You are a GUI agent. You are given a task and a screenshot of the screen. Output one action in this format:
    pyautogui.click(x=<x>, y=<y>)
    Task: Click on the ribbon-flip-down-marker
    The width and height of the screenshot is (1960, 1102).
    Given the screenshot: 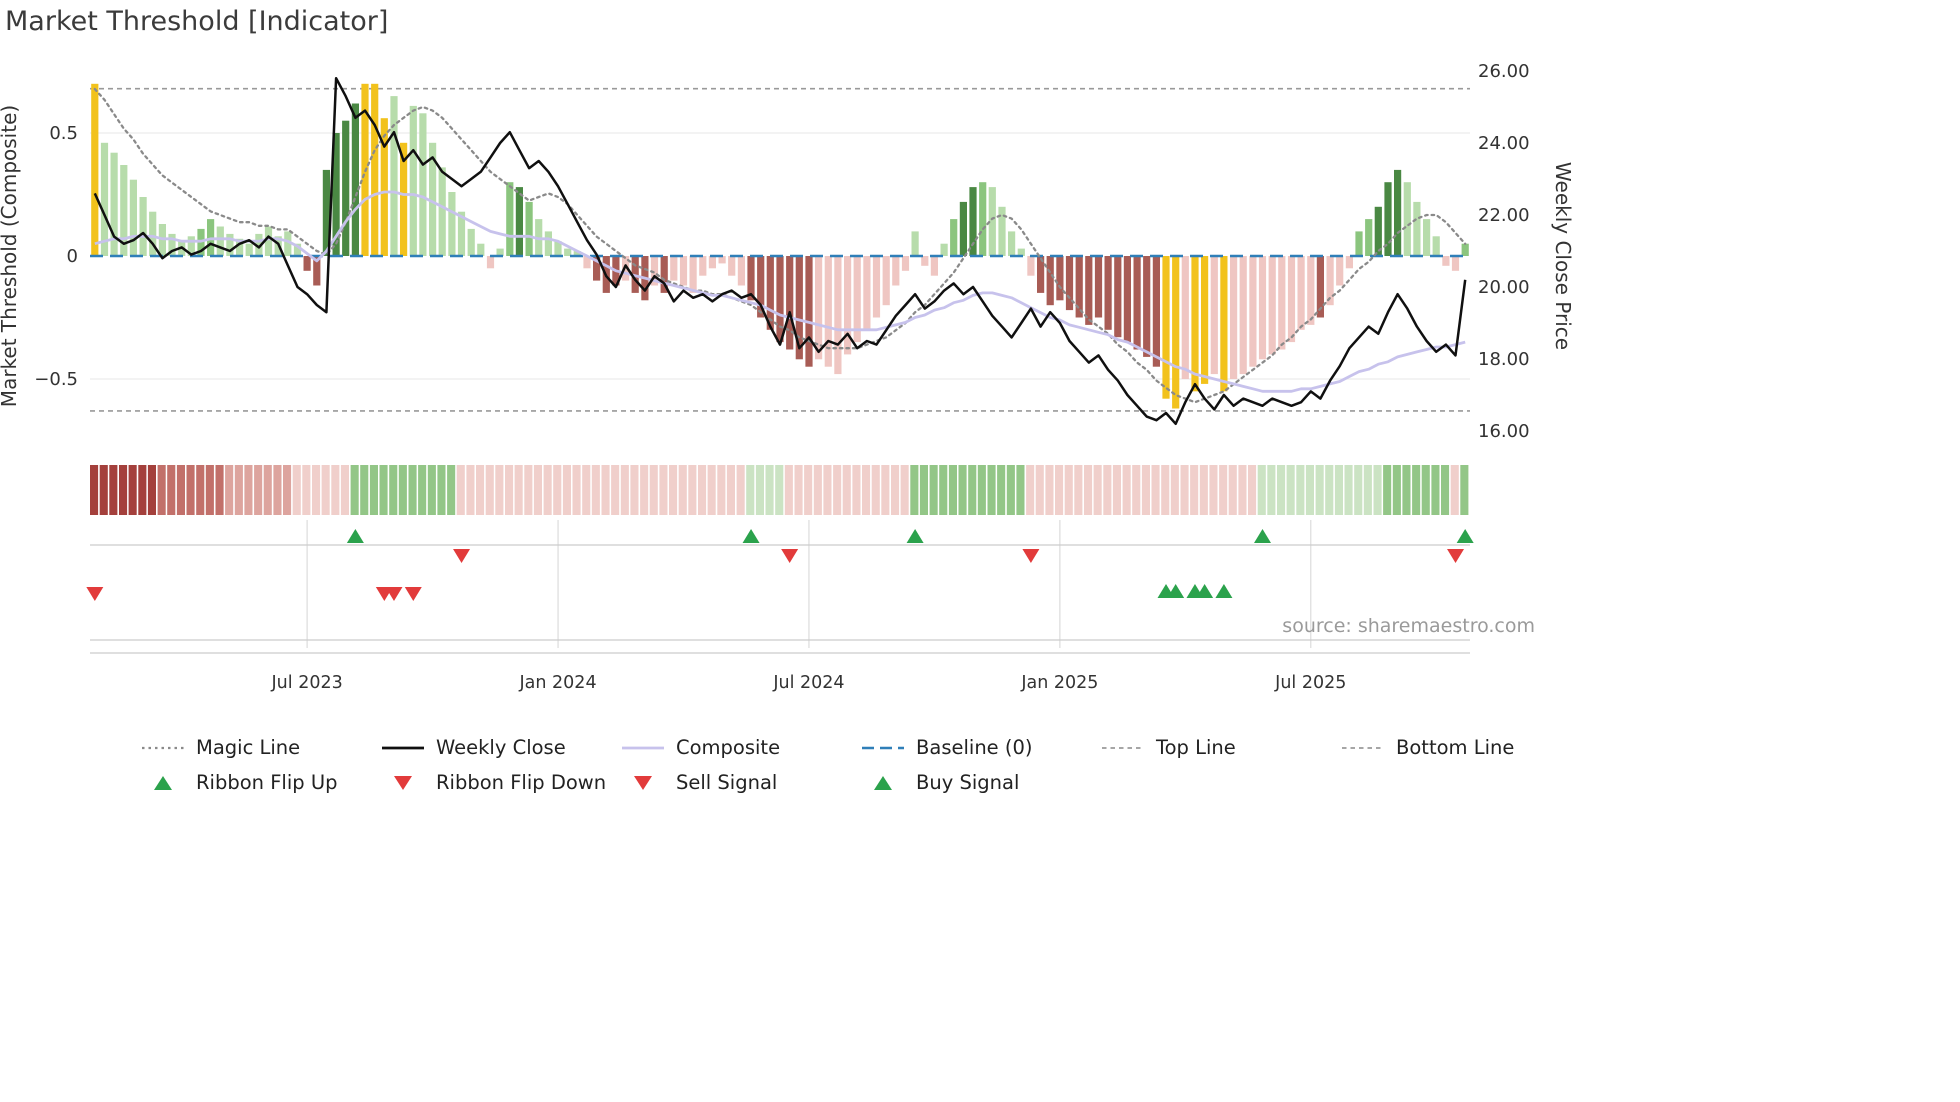 What is the action you would take?
    pyautogui.click(x=1031, y=556)
    